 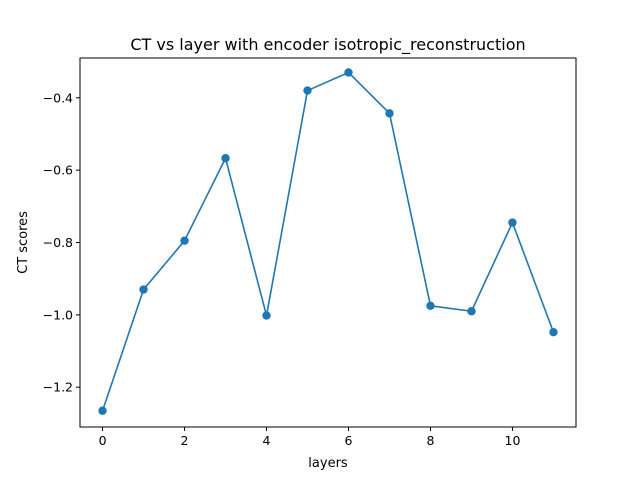 What do you see at coordinates (328, 463) in the screenshot?
I see `x-axis-label: layers` at bounding box center [328, 463].